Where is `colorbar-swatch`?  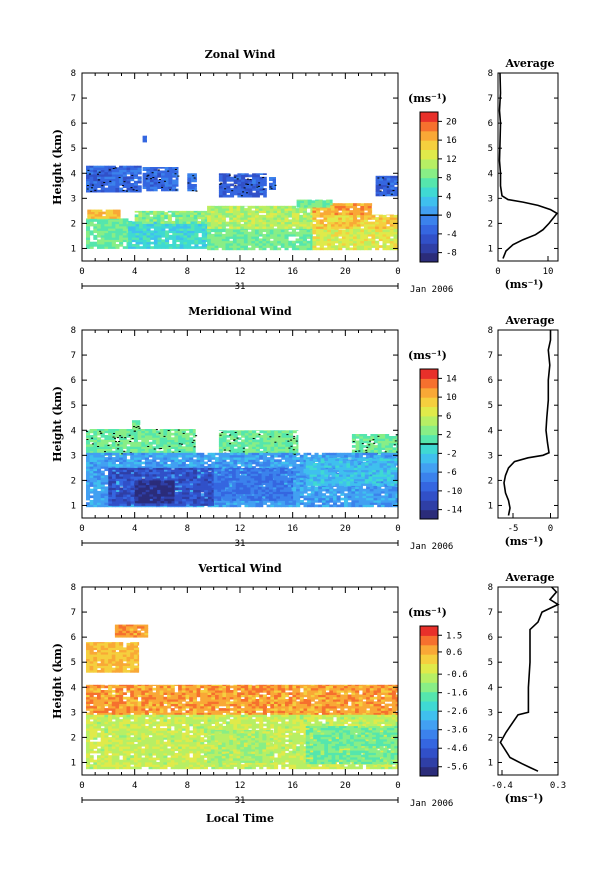
colorbar-swatch is located at coordinates (429, 135).